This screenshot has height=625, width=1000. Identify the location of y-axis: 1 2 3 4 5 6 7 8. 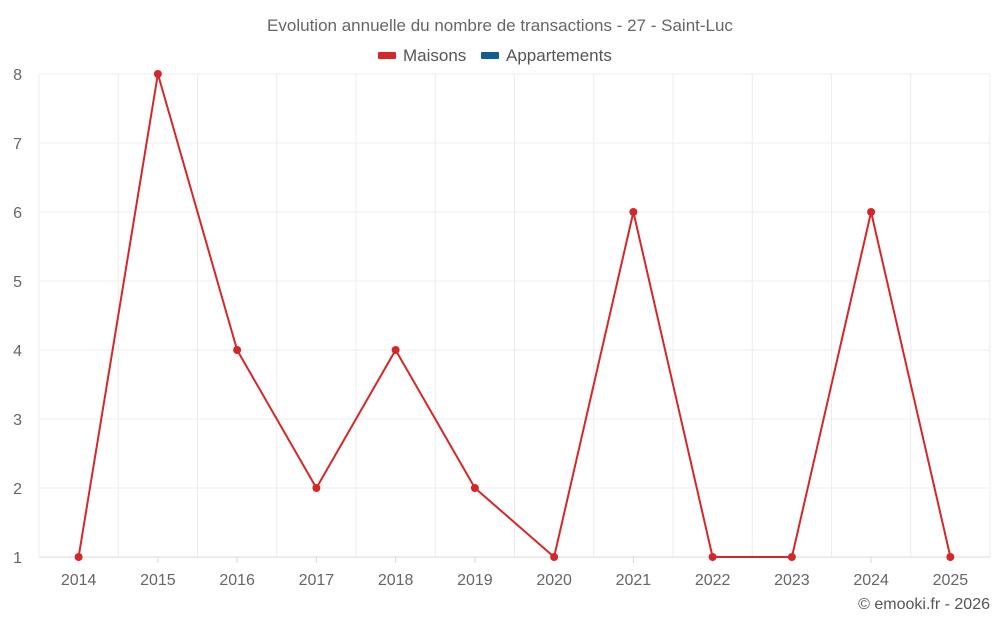
(17, 317).